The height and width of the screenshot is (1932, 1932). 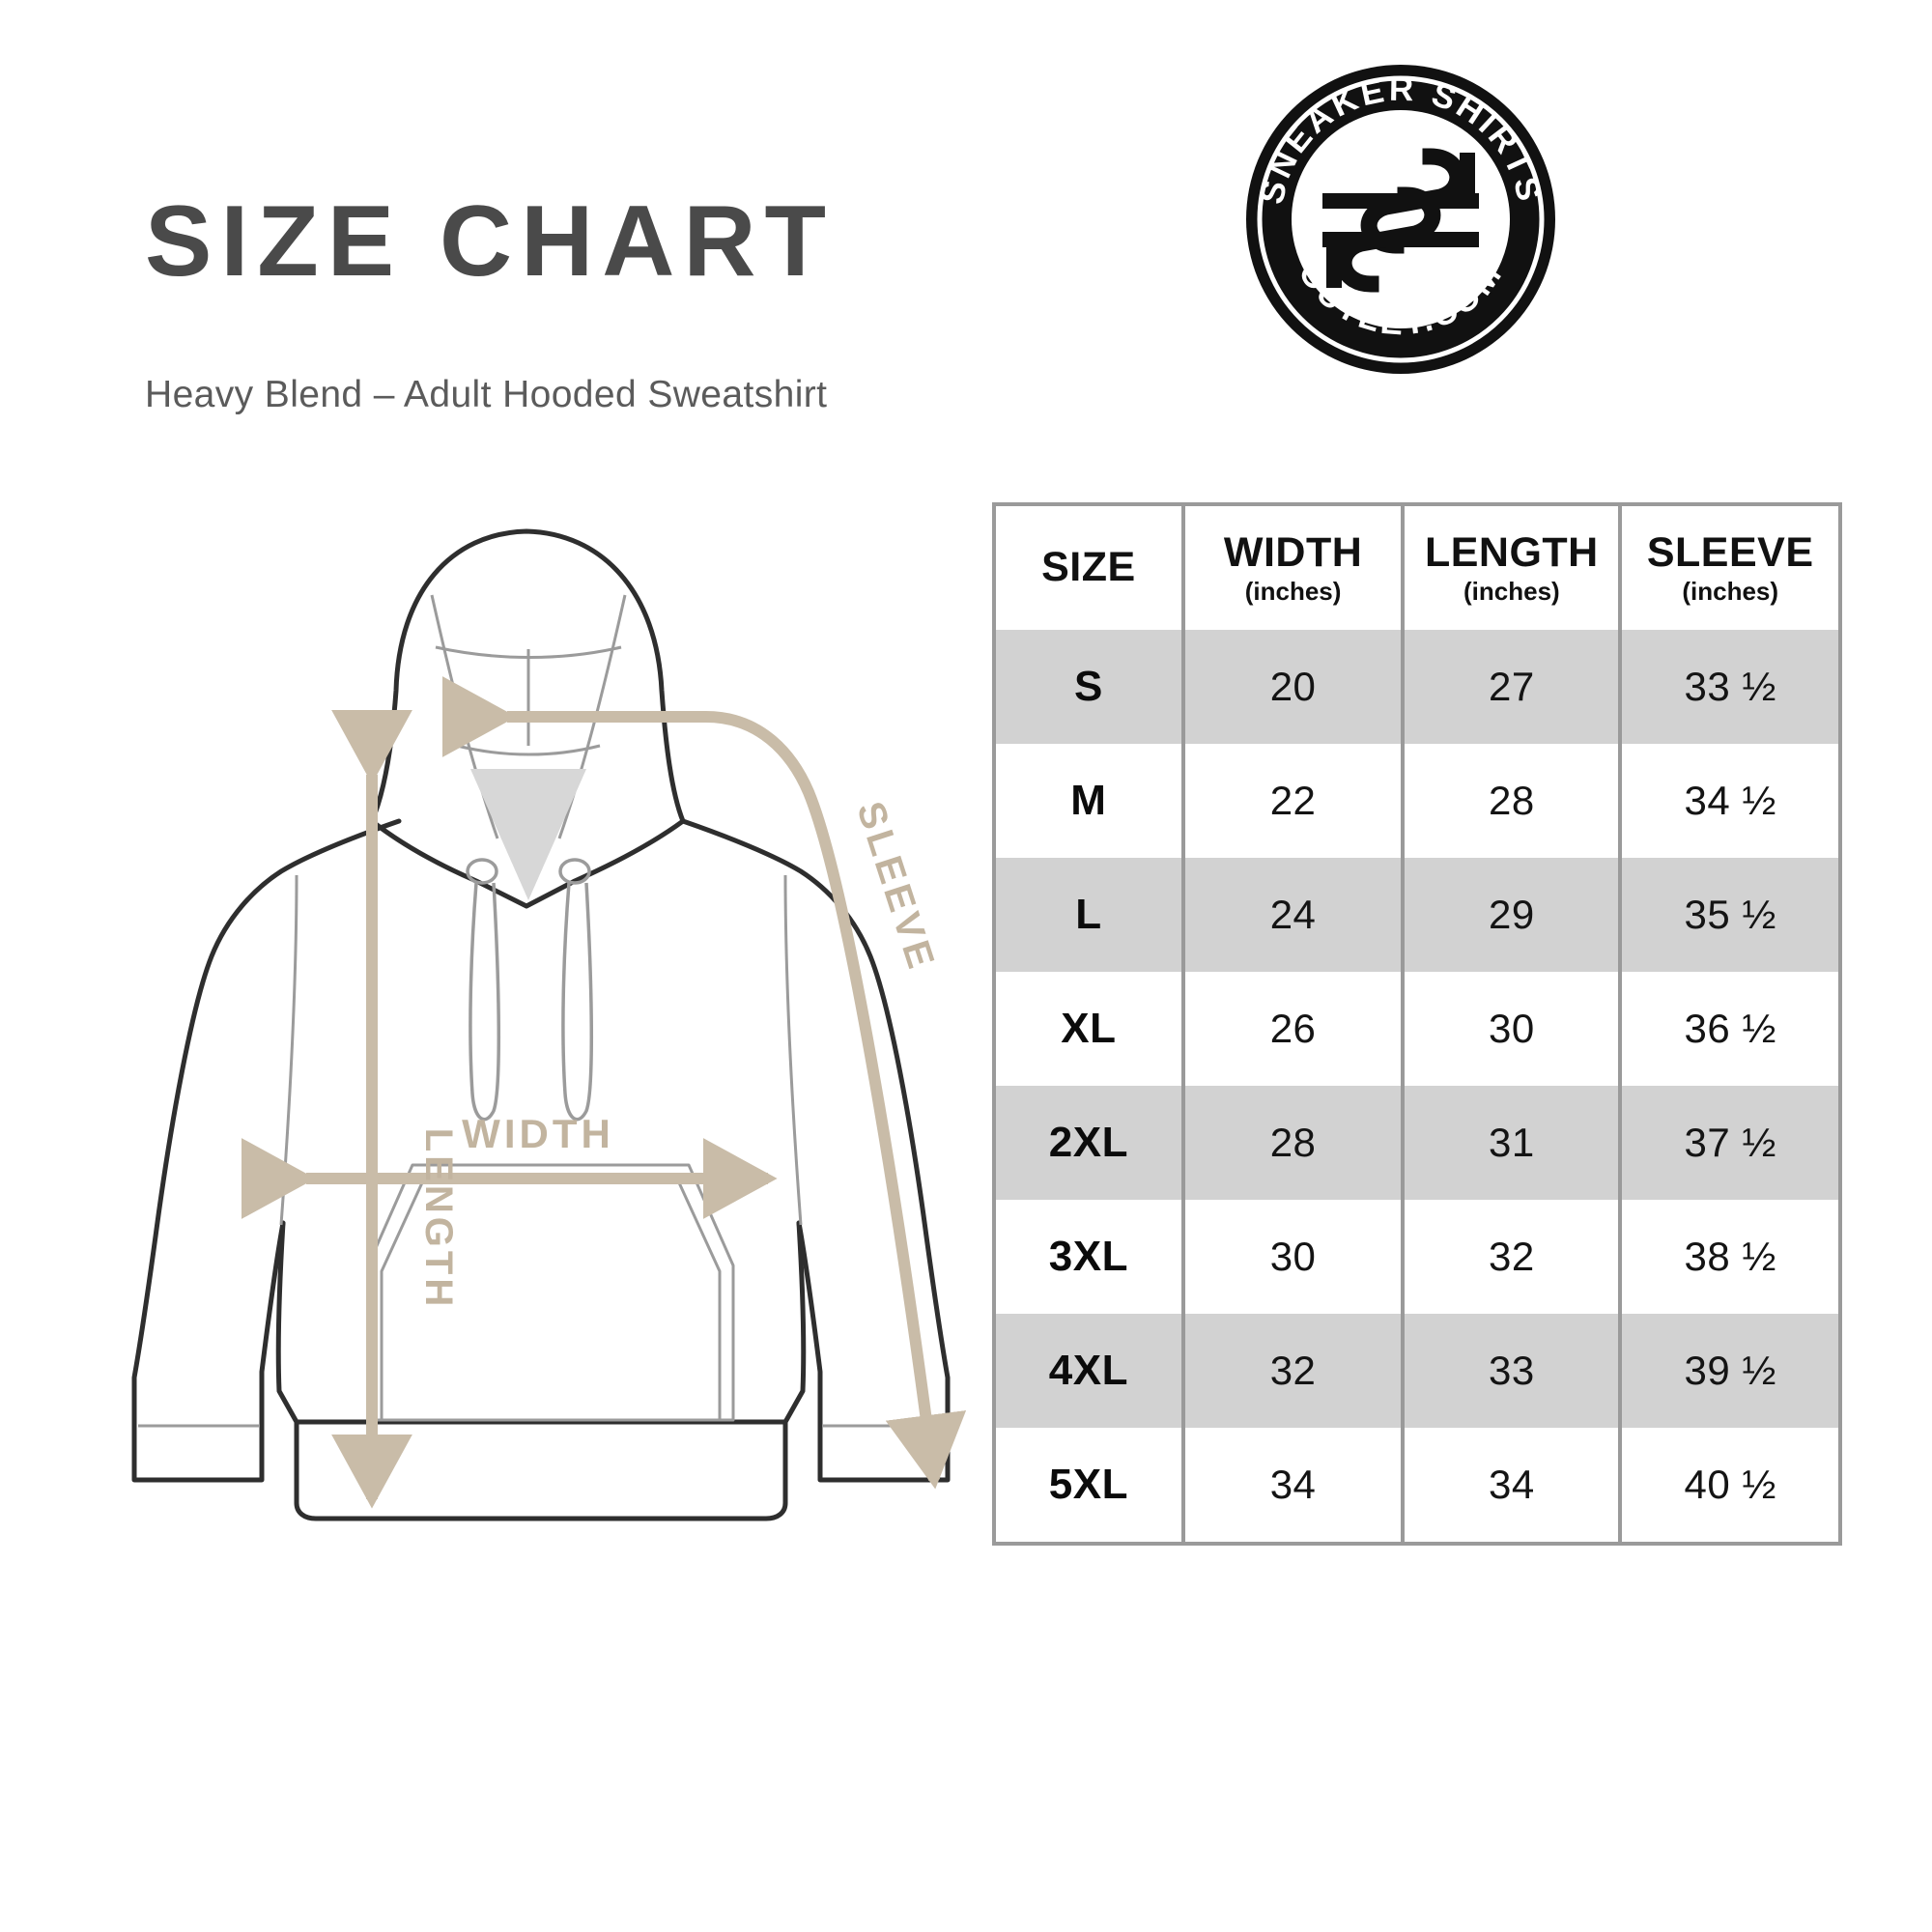 What do you see at coordinates (1293, 1029) in the screenshot?
I see `cell-width: 26` at bounding box center [1293, 1029].